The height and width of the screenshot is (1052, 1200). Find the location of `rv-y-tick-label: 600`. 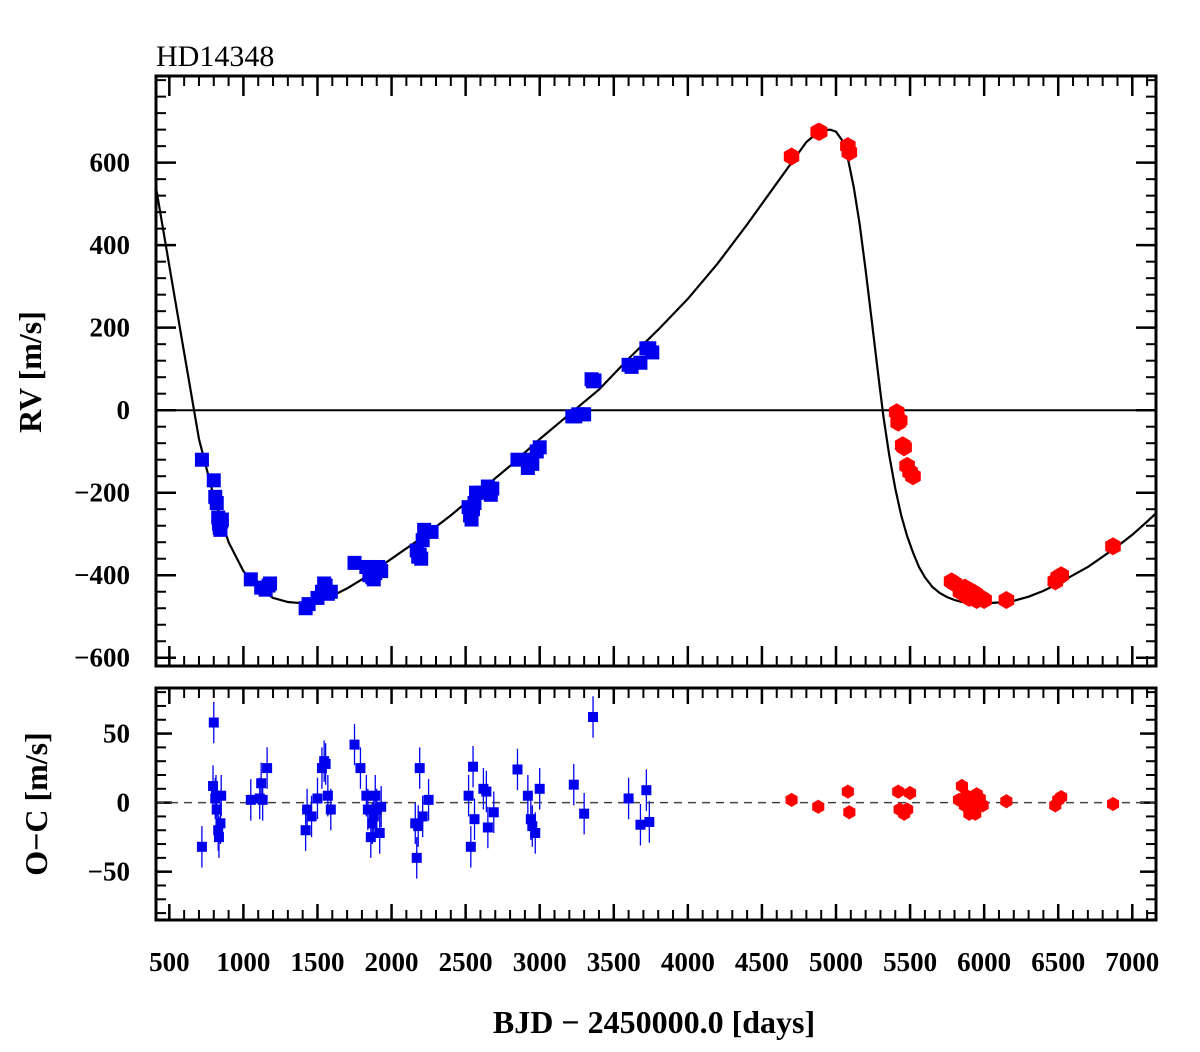

rv-y-tick-label: 600 is located at coordinates (110, 163).